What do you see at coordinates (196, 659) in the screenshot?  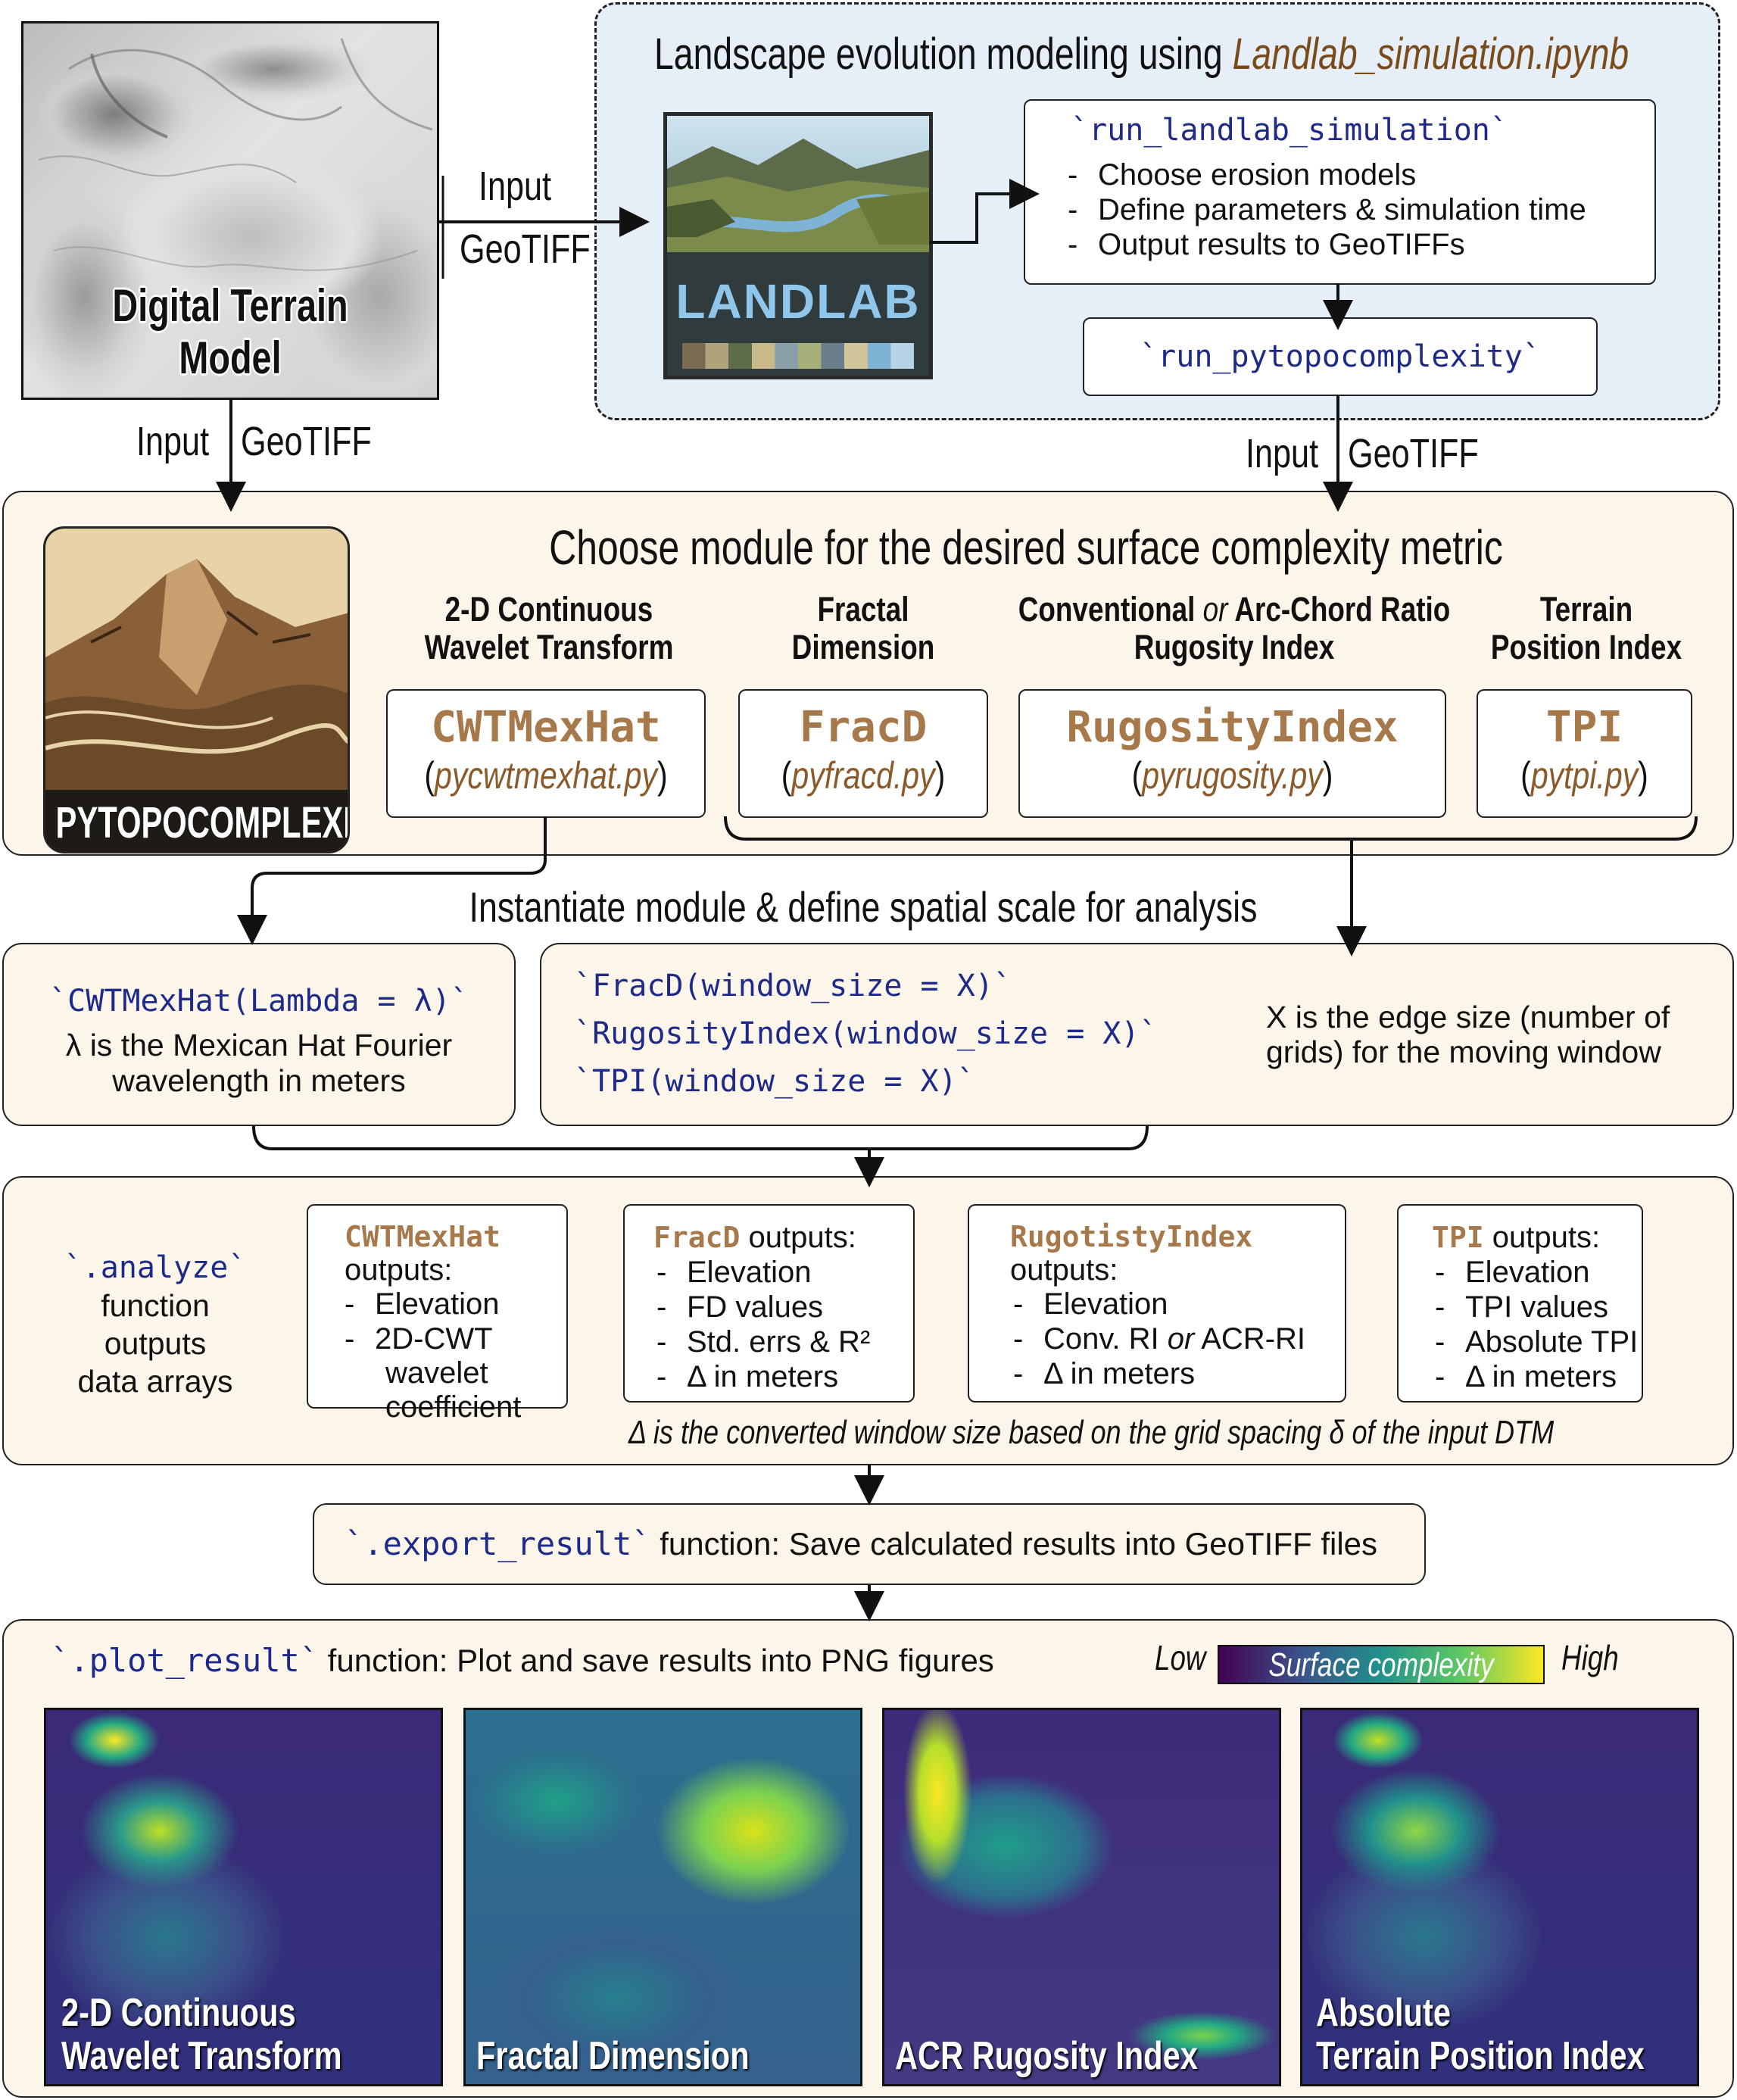 I see `pytopocomplexity-logo-art` at bounding box center [196, 659].